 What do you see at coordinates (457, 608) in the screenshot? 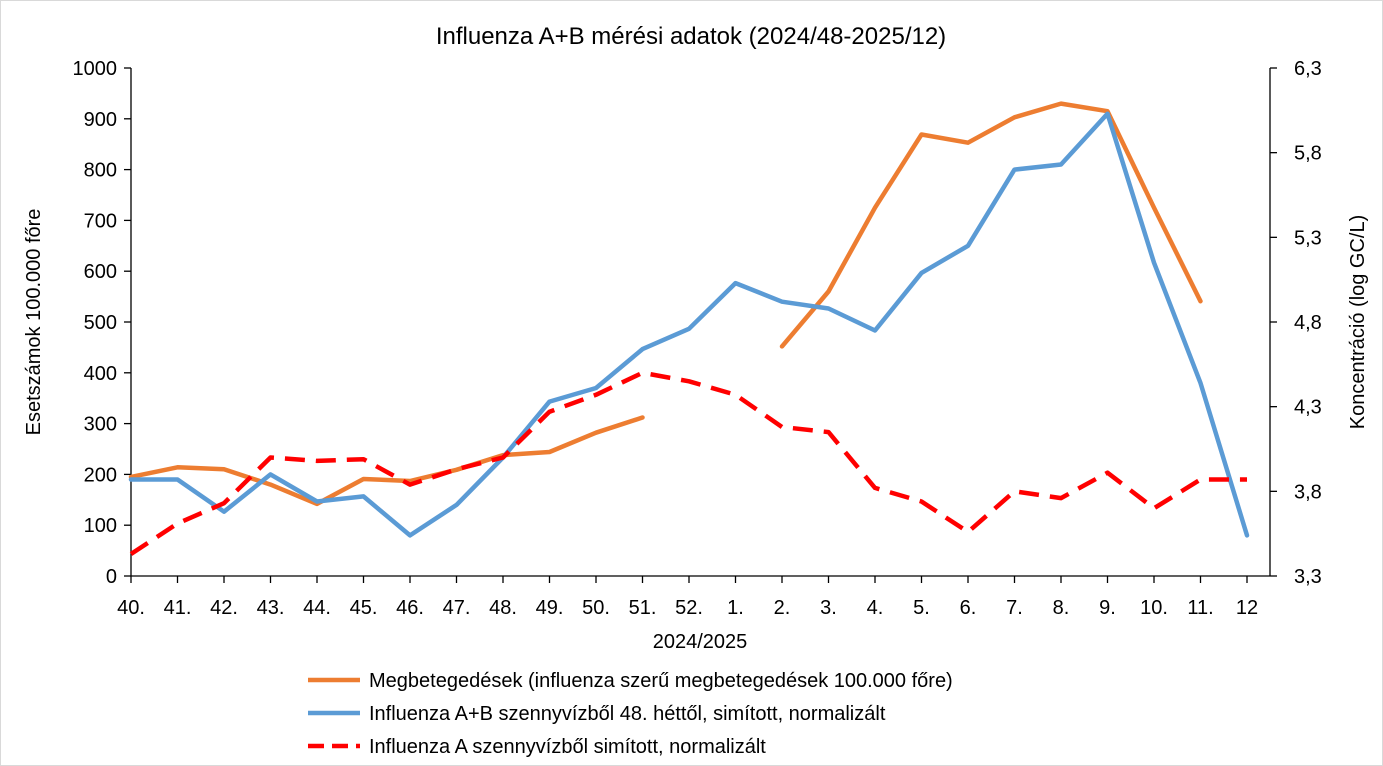
I see `x-tick-label: 47.` at bounding box center [457, 608].